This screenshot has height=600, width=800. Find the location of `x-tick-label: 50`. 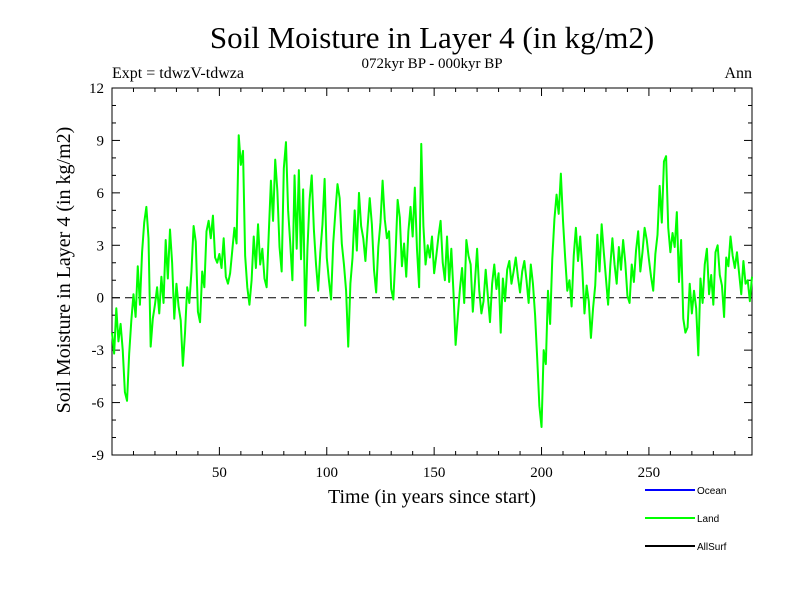

x-tick-label: 50 is located at coordinates (219, 473).